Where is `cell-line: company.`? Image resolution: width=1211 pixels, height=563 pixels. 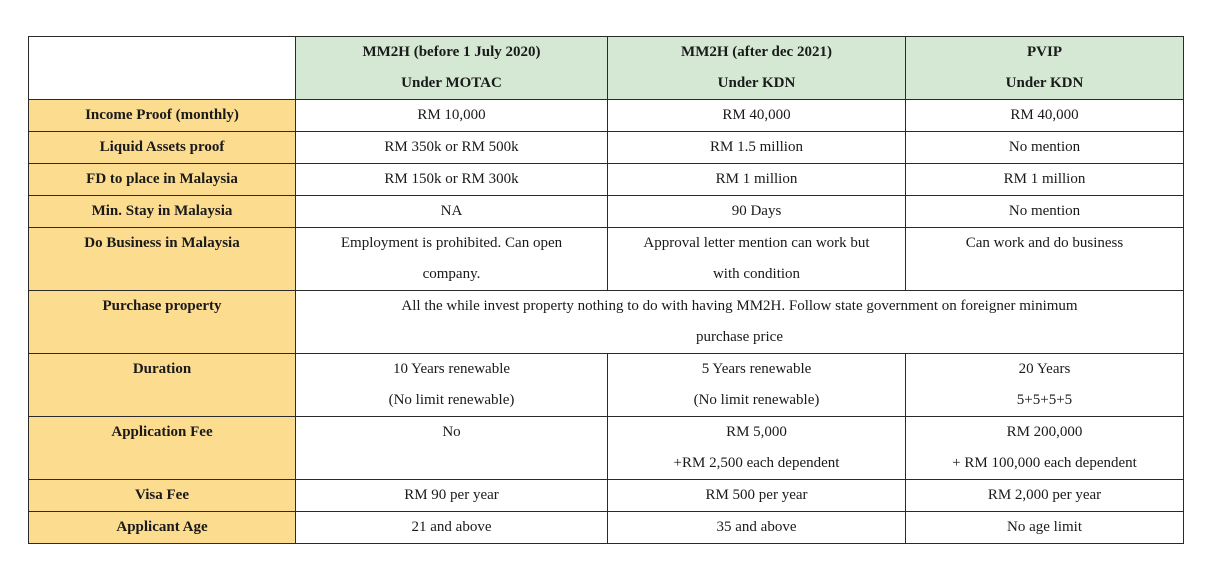 cell-line: company. is located at coordinates (451, 274).